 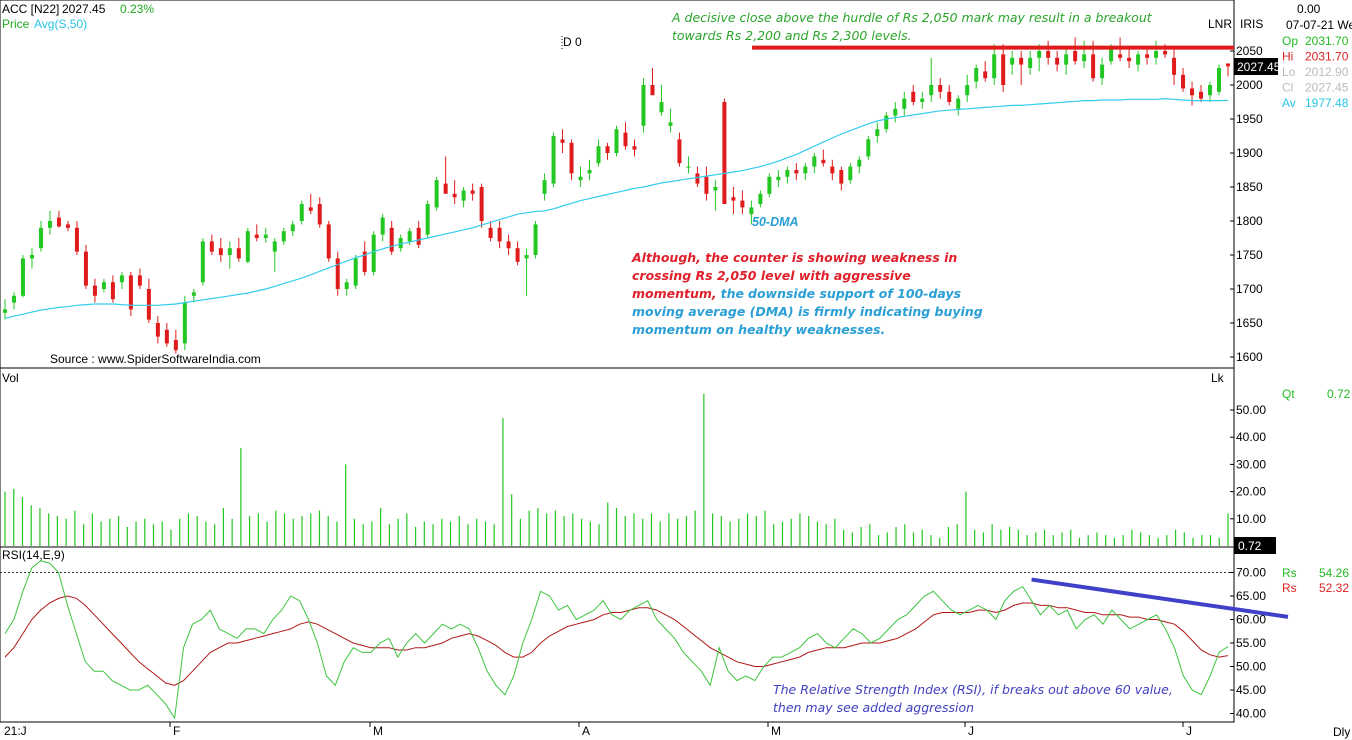 I want to click on rs-row-label: Rs, so click(x=1289, y=573).